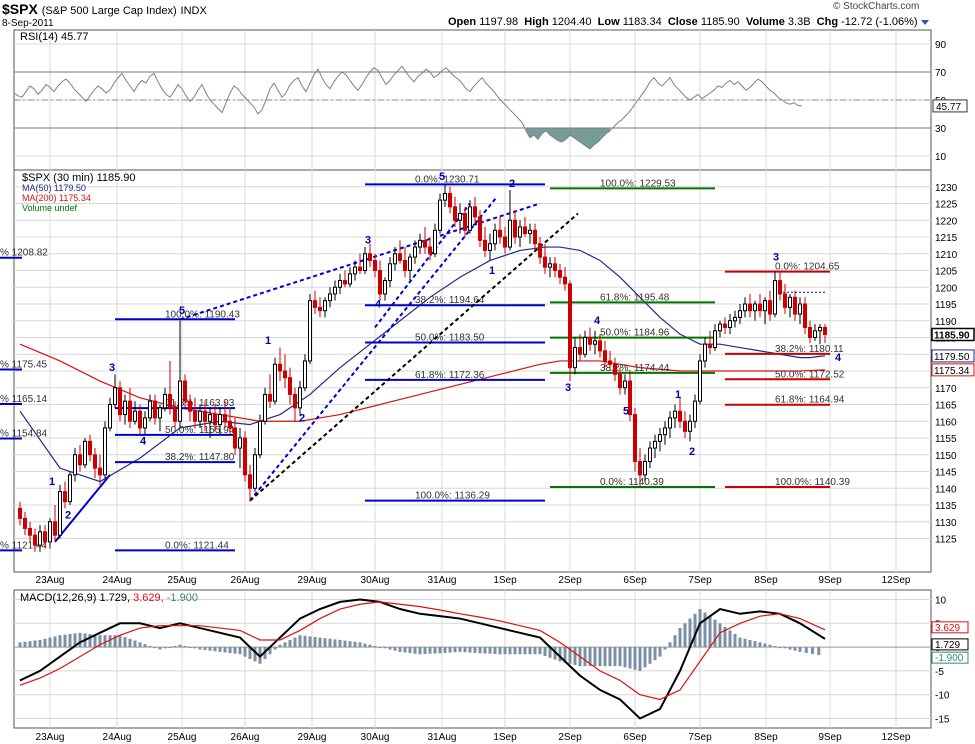 Image resolution: width=975 pixels, height=744 pixels. Describe the element at coordinates (946, 255) in the screenshot. I see `price-tick-label: 1210` at that location.